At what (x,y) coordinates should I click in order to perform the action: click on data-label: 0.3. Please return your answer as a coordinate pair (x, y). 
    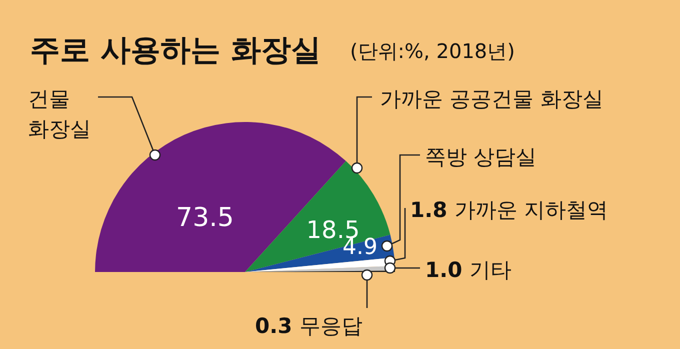
    Looking at the image, I should click on (277, 326).